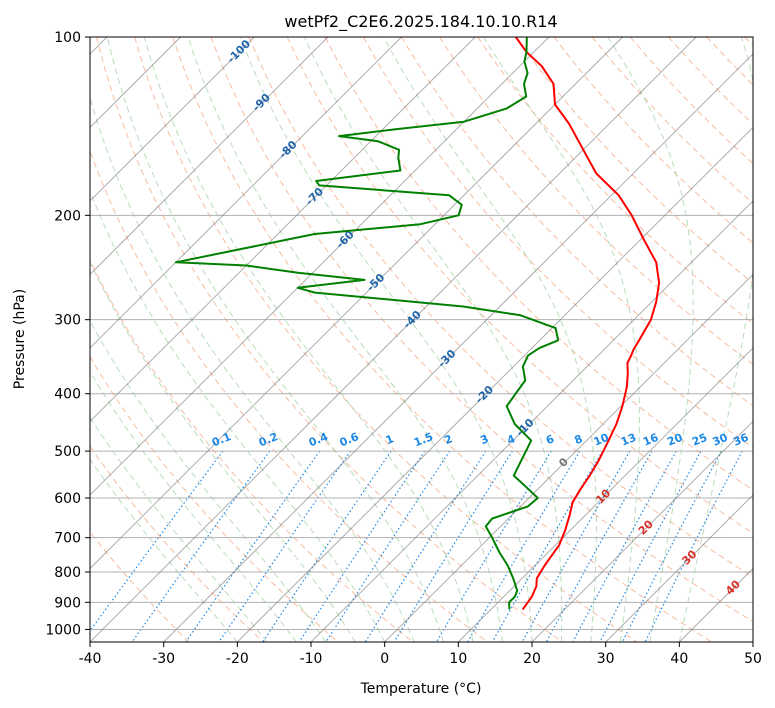  I want to click on mixing-ratio-label: 25, so click(699, 440).